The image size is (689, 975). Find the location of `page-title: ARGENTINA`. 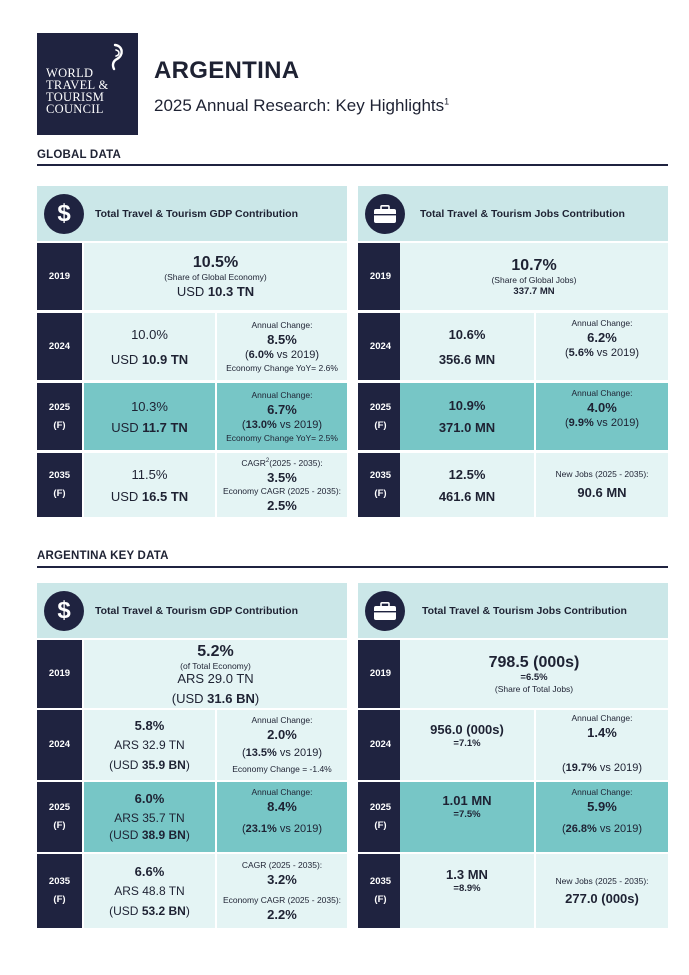

page-title: ARGENTINA is located at coordinates (227, 70).